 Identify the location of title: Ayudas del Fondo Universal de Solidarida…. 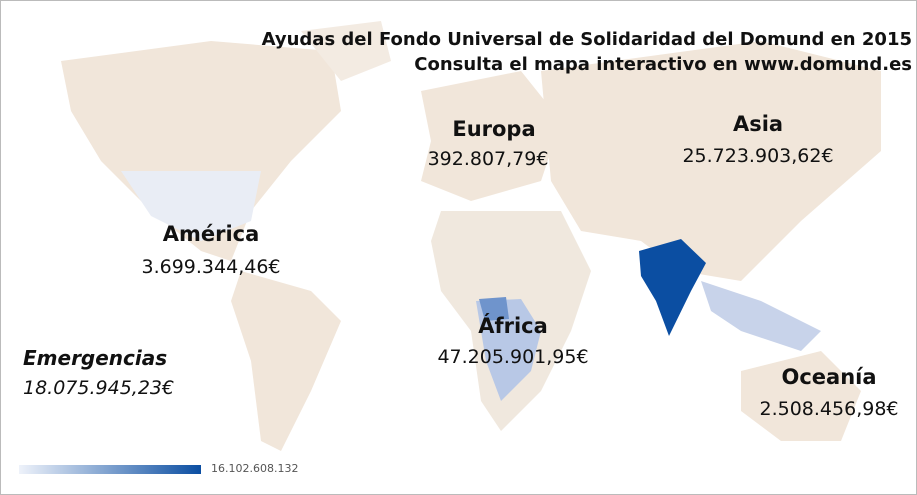
(586, 39).